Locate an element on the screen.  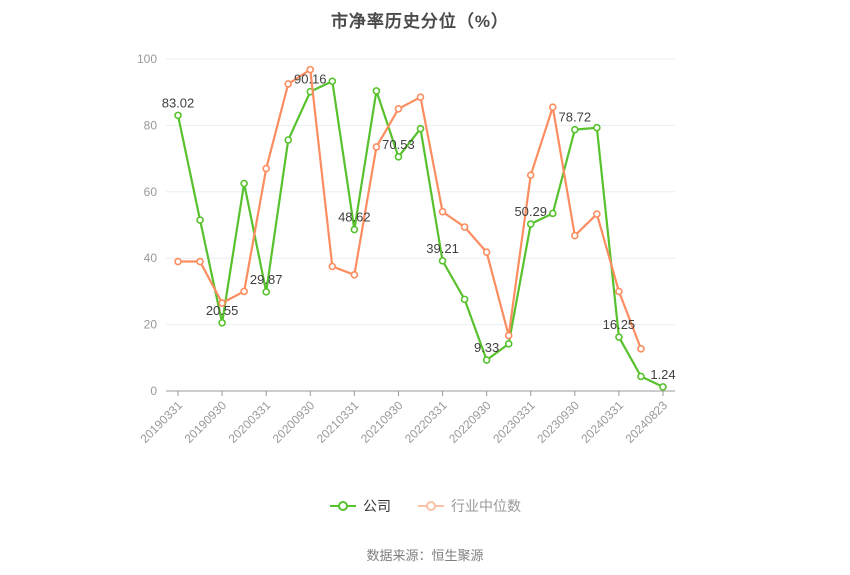
x-axis-tick-label: 20200331 is located at coordinates (250, 422).